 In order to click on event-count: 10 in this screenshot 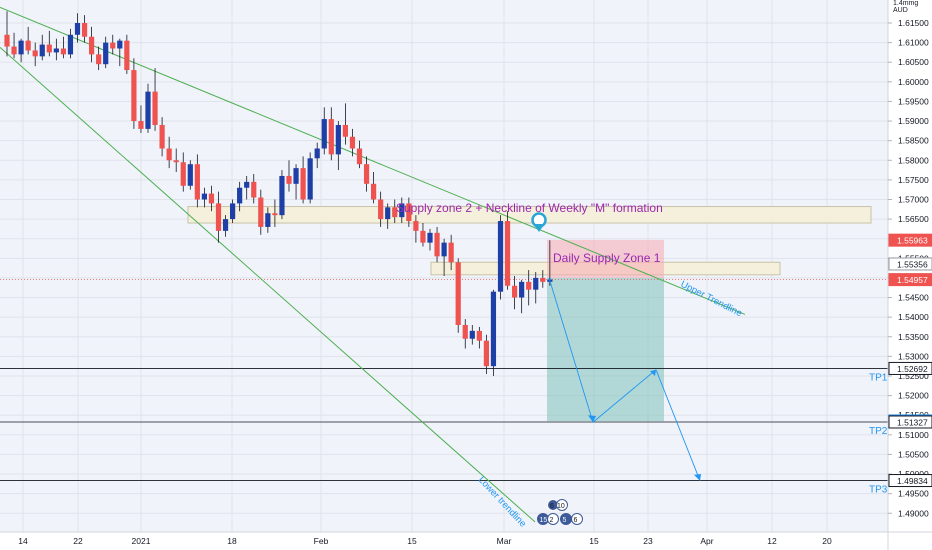, I will do `click(561, 506)`.